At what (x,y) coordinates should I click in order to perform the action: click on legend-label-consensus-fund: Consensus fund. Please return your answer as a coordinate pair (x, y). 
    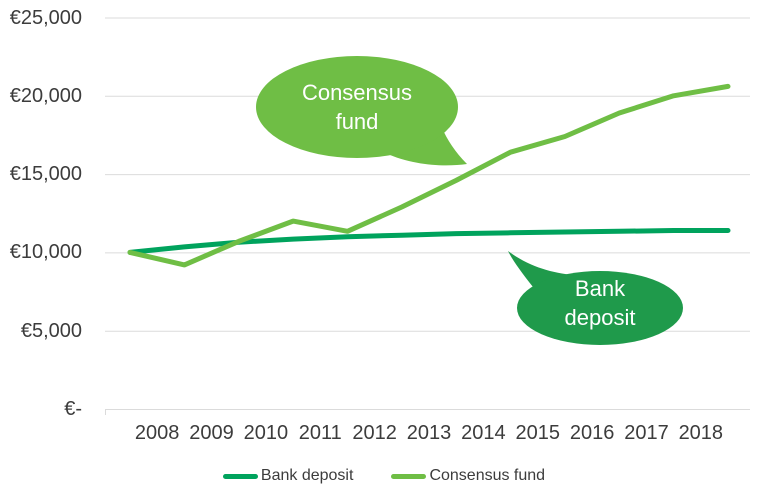
    Looking at the image, I should click on (487, 475).